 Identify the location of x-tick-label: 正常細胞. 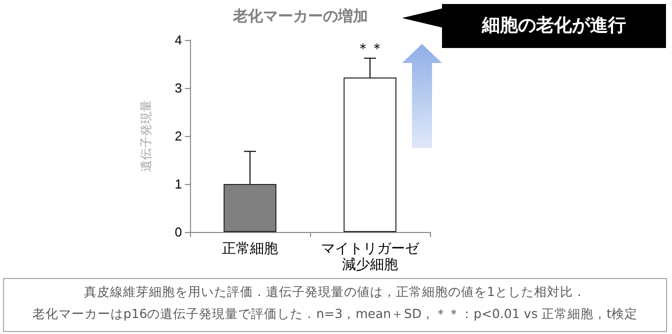
(250, 248).